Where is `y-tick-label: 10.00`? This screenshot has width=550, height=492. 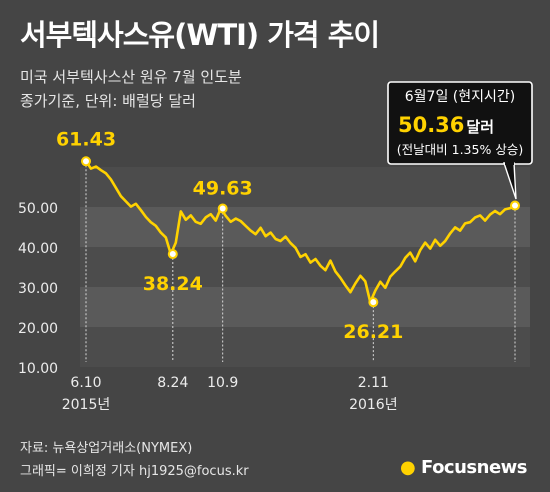
y-tick-label: 10.00 is located at coordinates (38, 369).